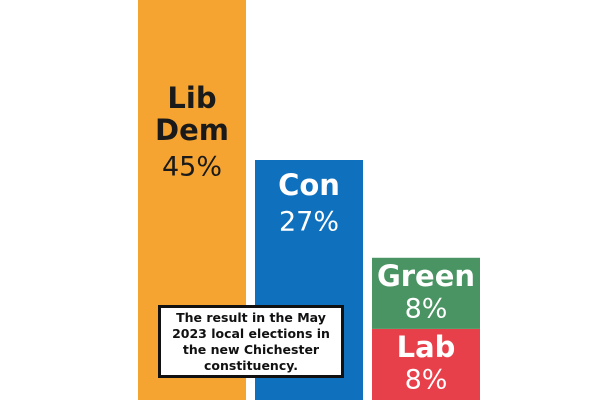 This screenshot has height=400, width=600. Describe the element at coordinates (309, 222) in the screenshot. I see `value-label: 27%` at that location.